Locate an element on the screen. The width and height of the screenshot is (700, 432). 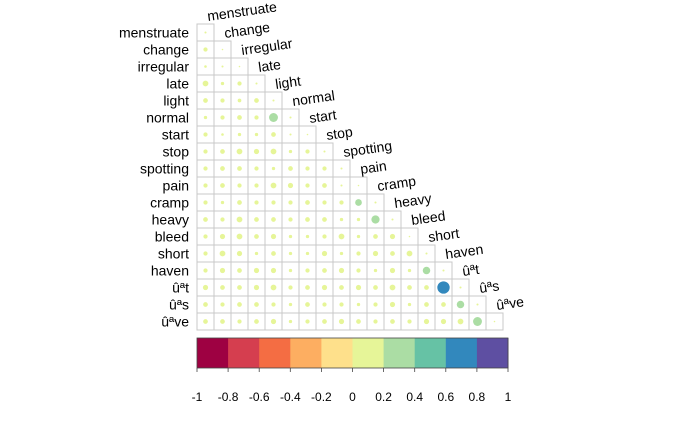
diagonal-label: change is located at coordinates (247, 30).